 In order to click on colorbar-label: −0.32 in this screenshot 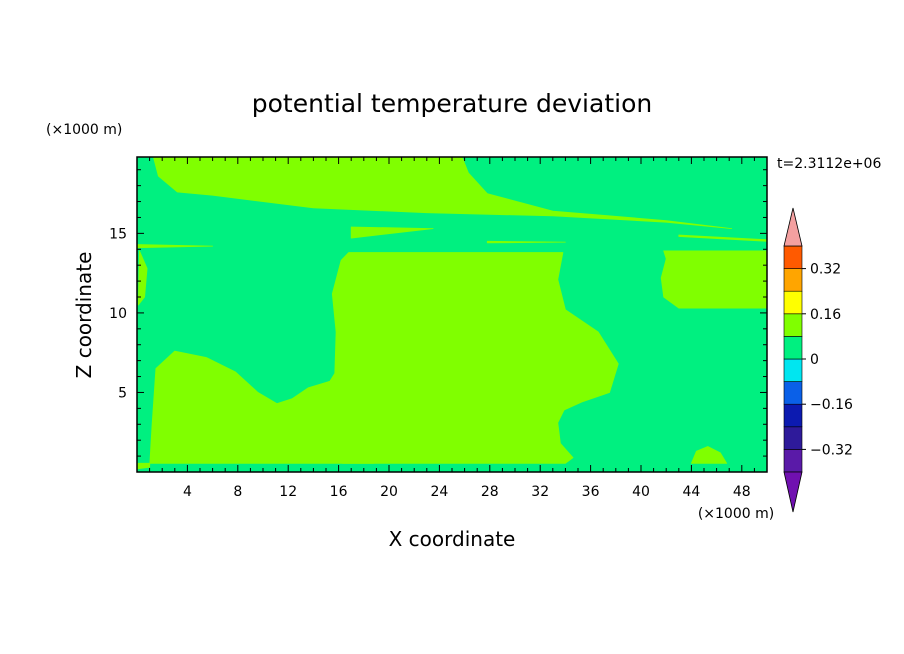, I will do `click(831, 450)`.